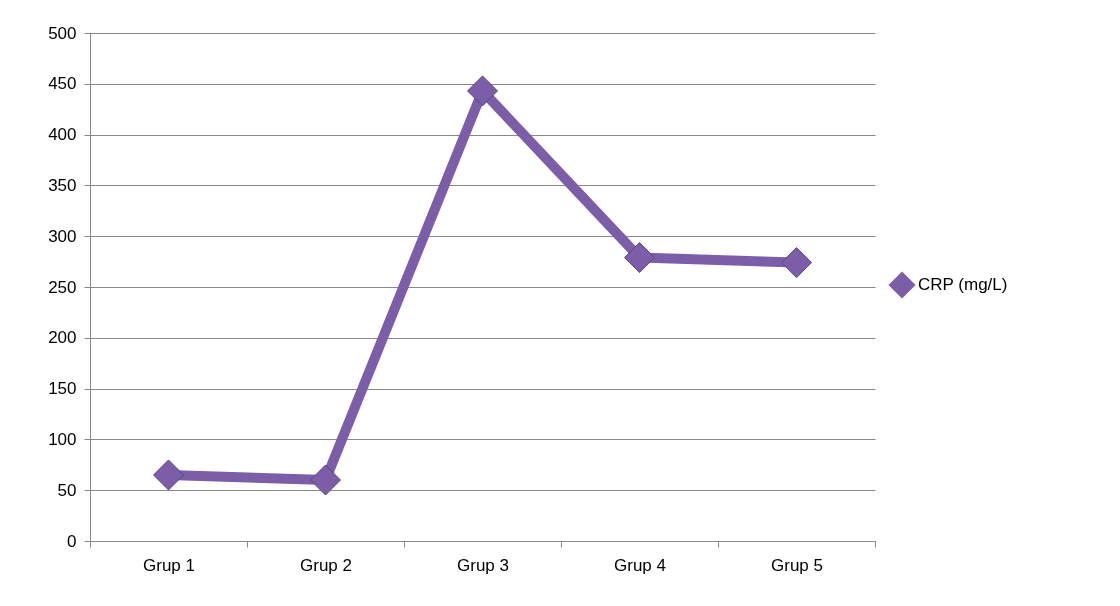 This screenshot has height=606, width=1120. What do you see at coordinates (72, 541) in the screenshot?
I see `y-tick-label: 0` at bounding box center [72, 541].